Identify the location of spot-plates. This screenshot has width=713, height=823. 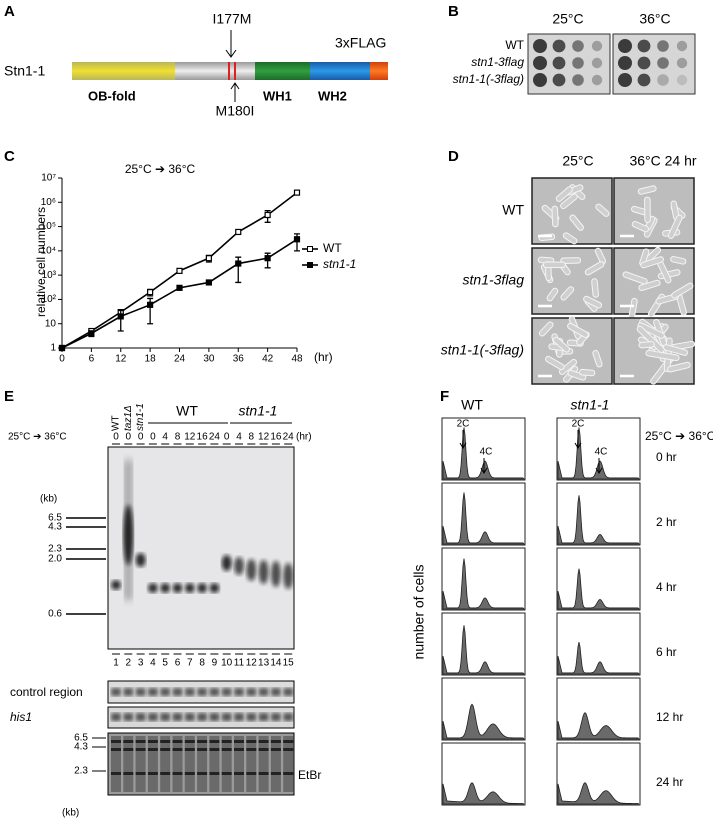
(611, 64).